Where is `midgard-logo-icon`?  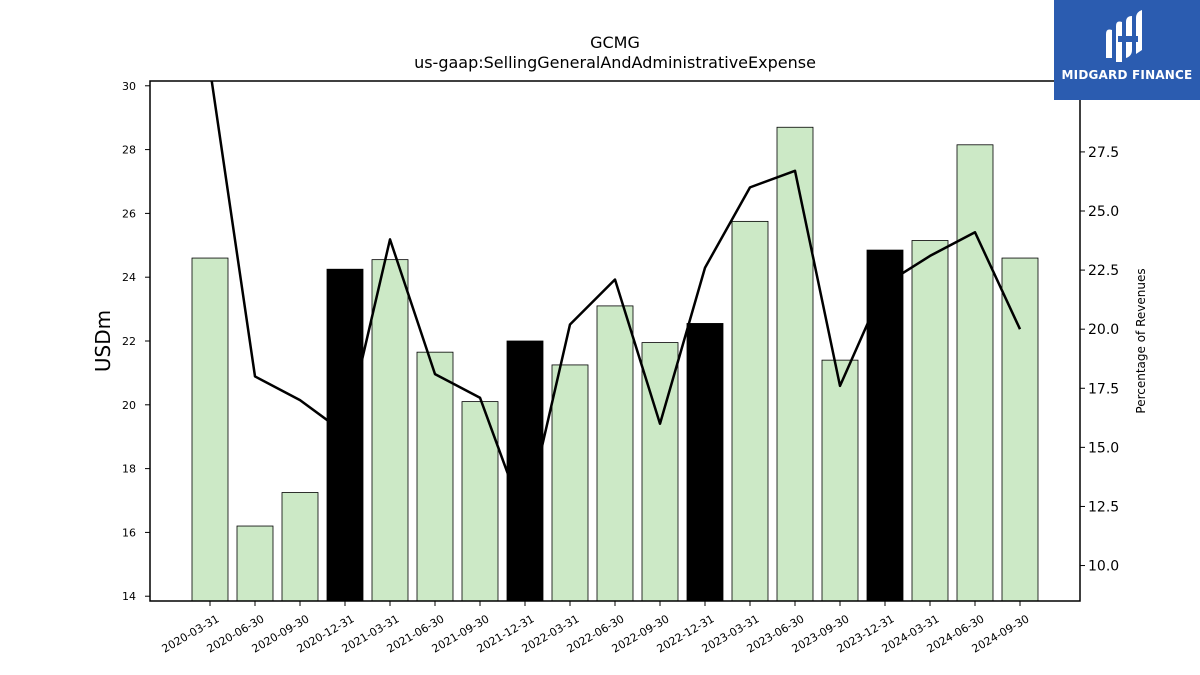 midgard-logo-icon is located at coordinates (1124, 36).